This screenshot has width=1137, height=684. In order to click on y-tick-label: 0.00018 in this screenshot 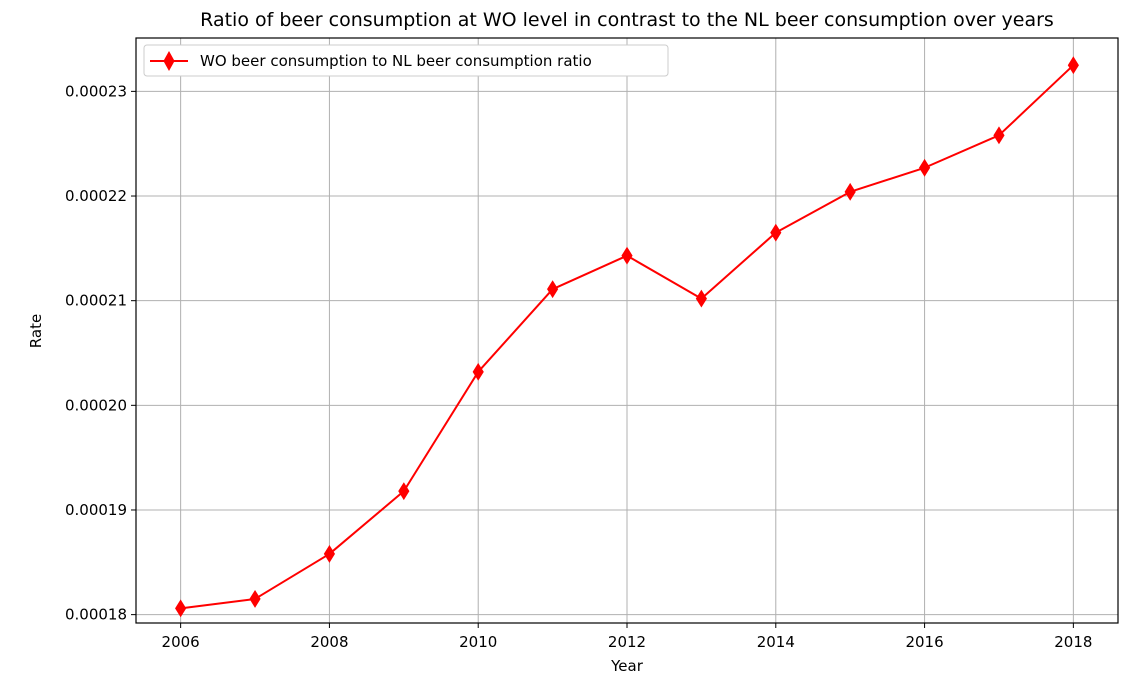, I will do `click(96, 615)`.